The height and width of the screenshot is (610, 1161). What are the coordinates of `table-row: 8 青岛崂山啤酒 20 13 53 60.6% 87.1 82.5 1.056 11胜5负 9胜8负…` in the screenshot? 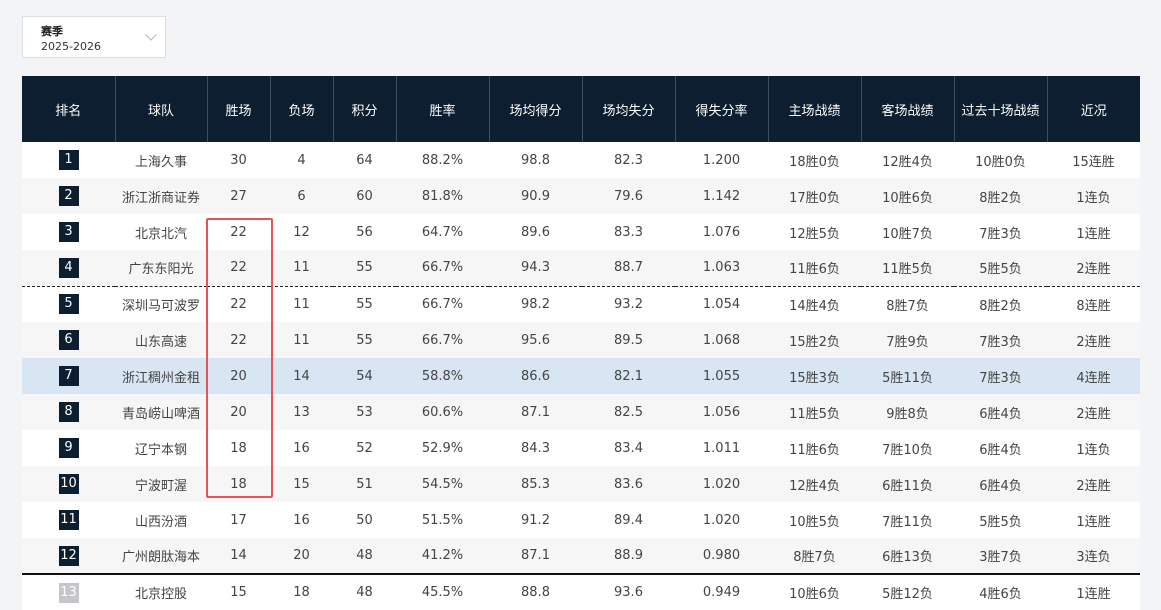 It's located at (581, 412).